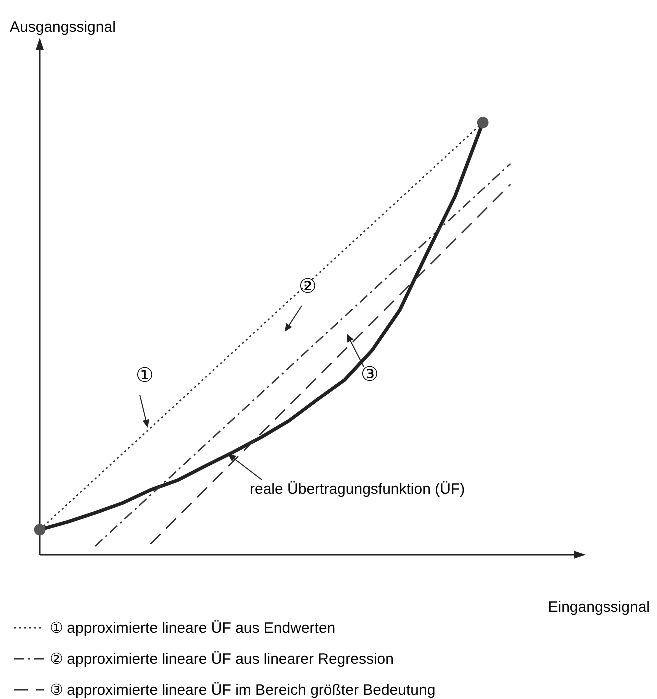 This screenshot has width=657, height=699. What do you see at coordinates (308, 287) in the screenshot?
I see `annotation: ②` at bounding box center [308, 287].